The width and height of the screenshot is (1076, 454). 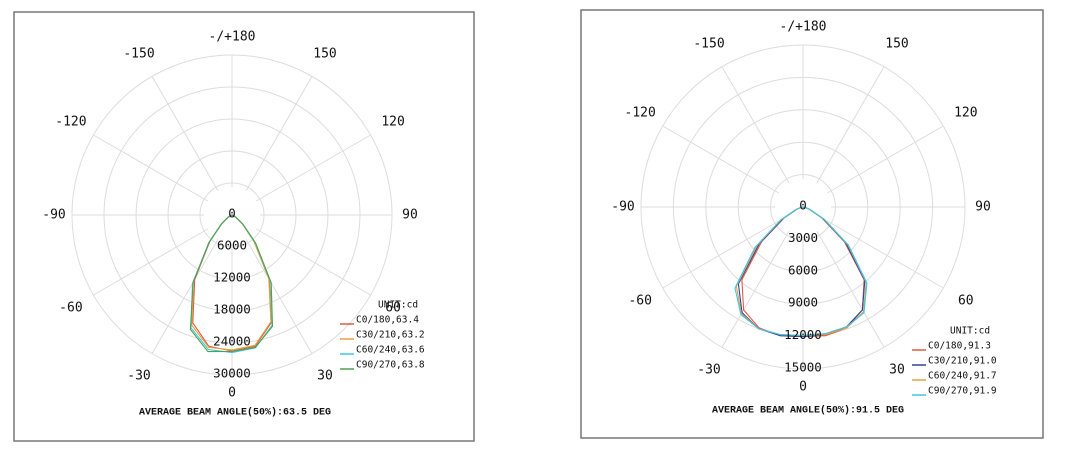 I want to click on legend-label: C0/180,91.3, so click(x=959, y=346).